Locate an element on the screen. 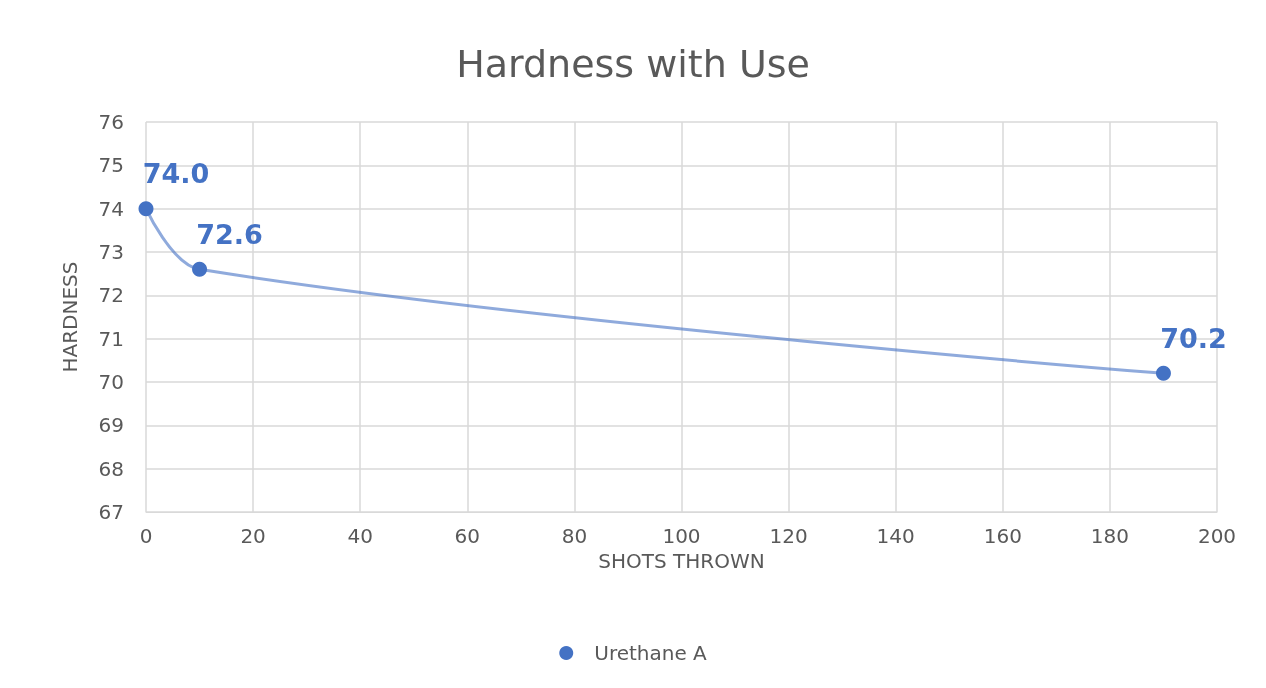 The image size is (1266, 688). x-tick-label: 20 is located at coordinates (253, 536).